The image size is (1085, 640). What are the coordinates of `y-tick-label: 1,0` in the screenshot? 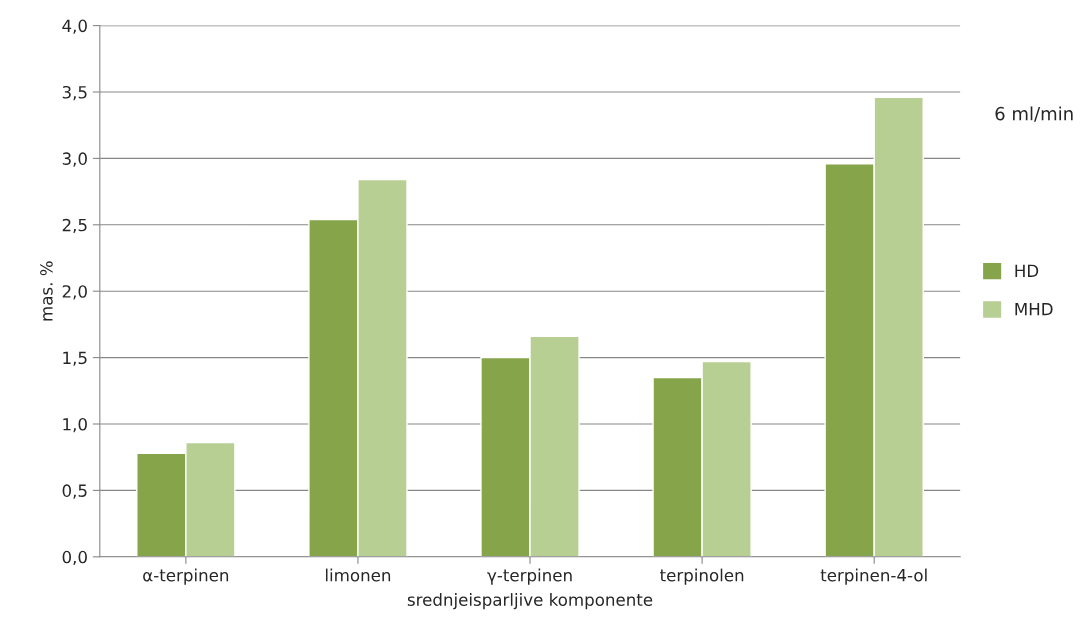 It's located at (75, 425).